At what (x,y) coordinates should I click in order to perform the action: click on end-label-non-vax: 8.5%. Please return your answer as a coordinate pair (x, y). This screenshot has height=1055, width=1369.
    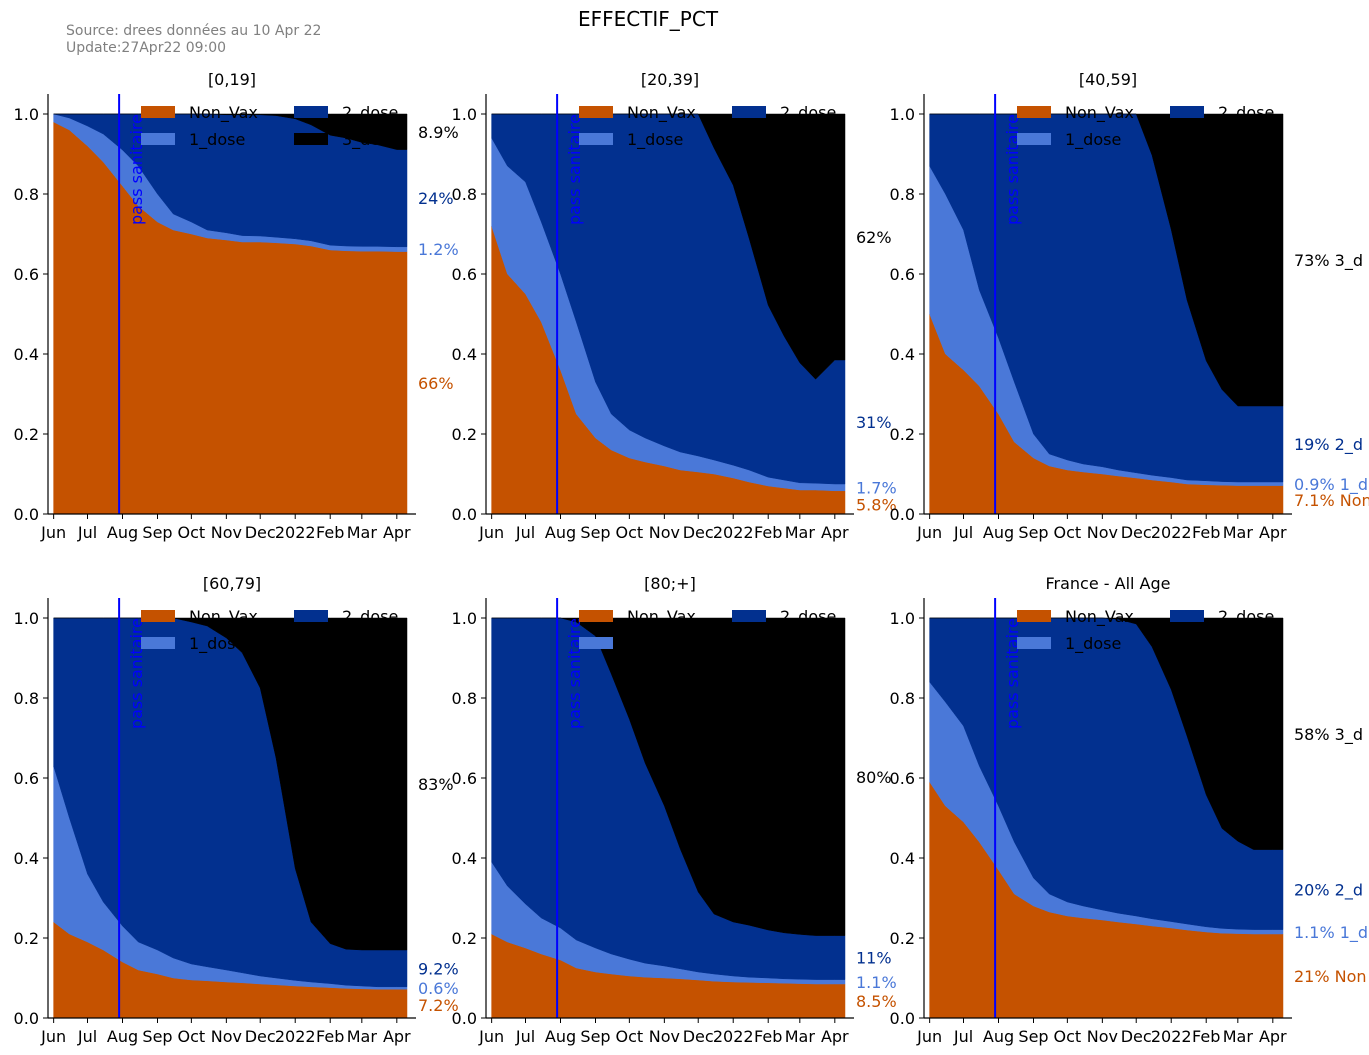
    Looking at the image, I should click on (876, 1001).